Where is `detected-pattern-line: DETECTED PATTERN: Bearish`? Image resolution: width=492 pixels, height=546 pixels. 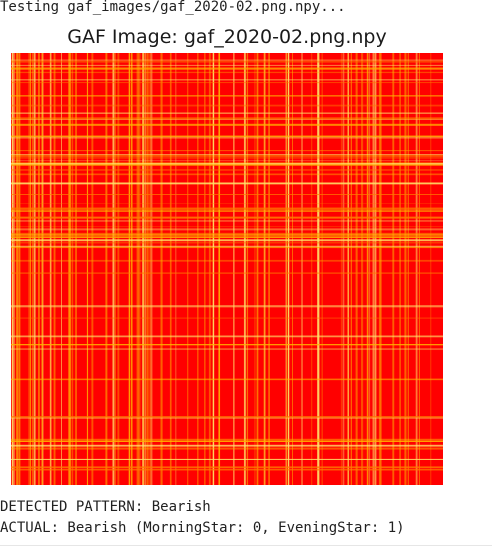 detected-pattern-line: DETECTED PATTERN: Bearish is located at coordinates (105, 507).